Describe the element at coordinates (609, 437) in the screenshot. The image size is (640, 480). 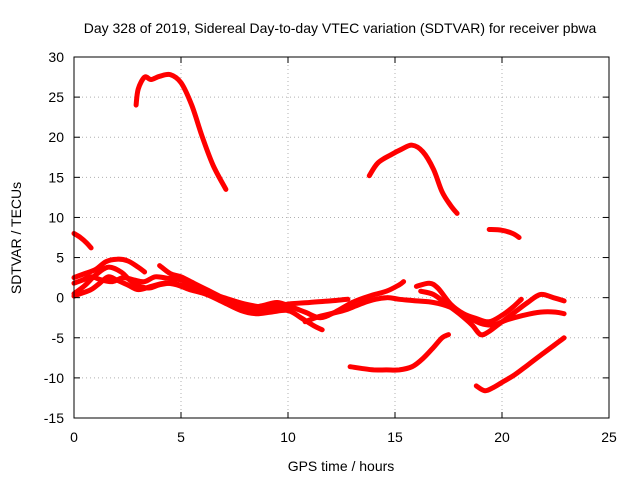
I see `x-tick-label: 25` at that location.